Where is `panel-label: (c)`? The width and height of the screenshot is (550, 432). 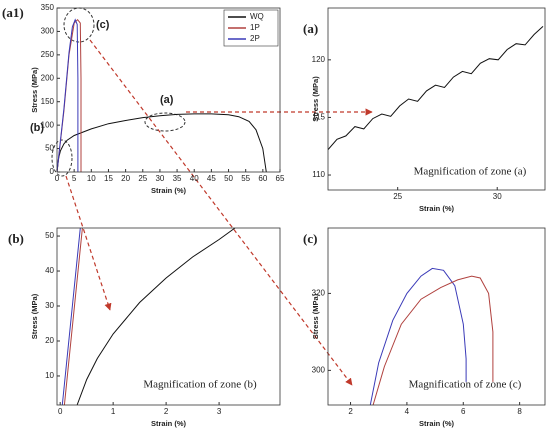 panel-label: (c) is located at coordinates (310, 238).